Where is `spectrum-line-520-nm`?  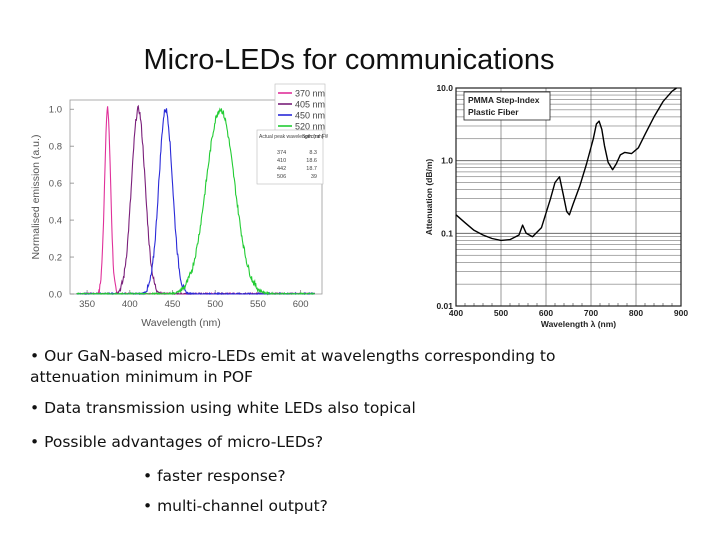
spectrum-line-520-nm is located at coordinates (196, 201).